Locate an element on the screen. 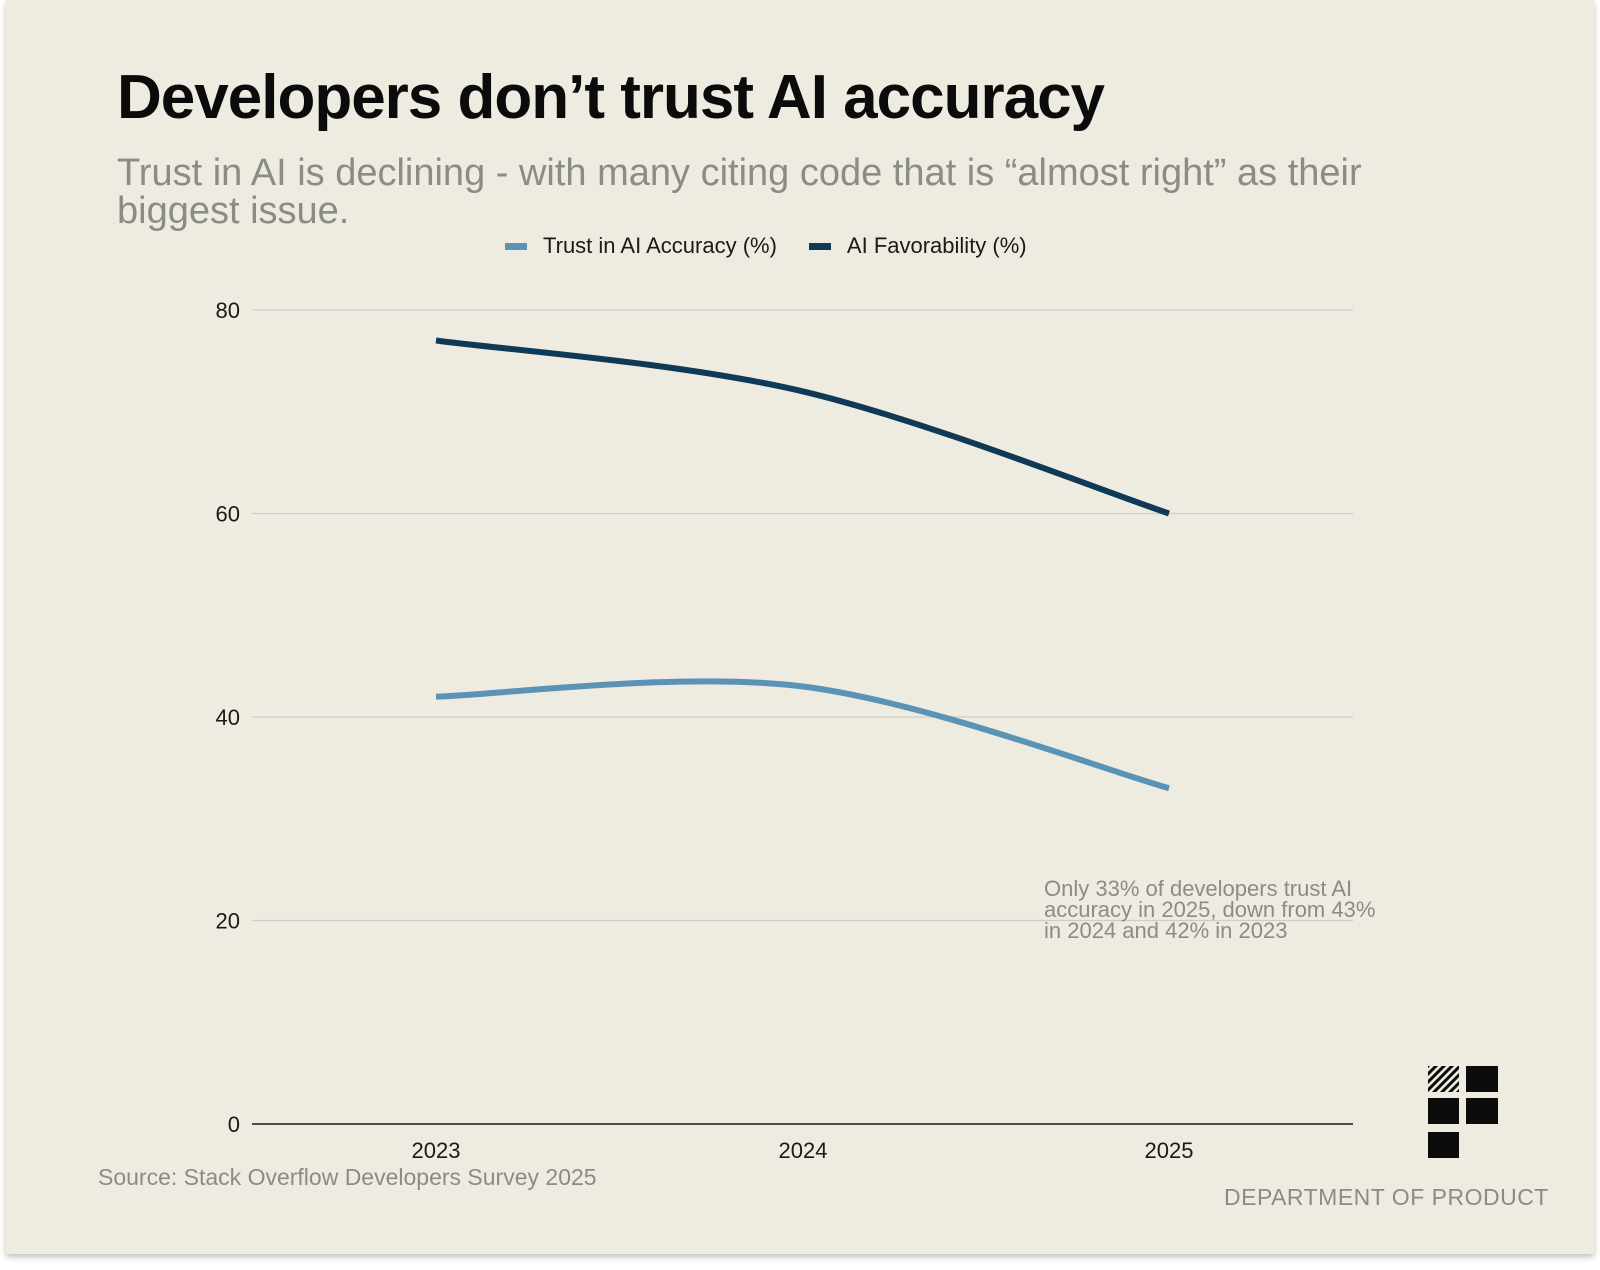  legend-swatch-favorability is located at coordinates (819, 246).